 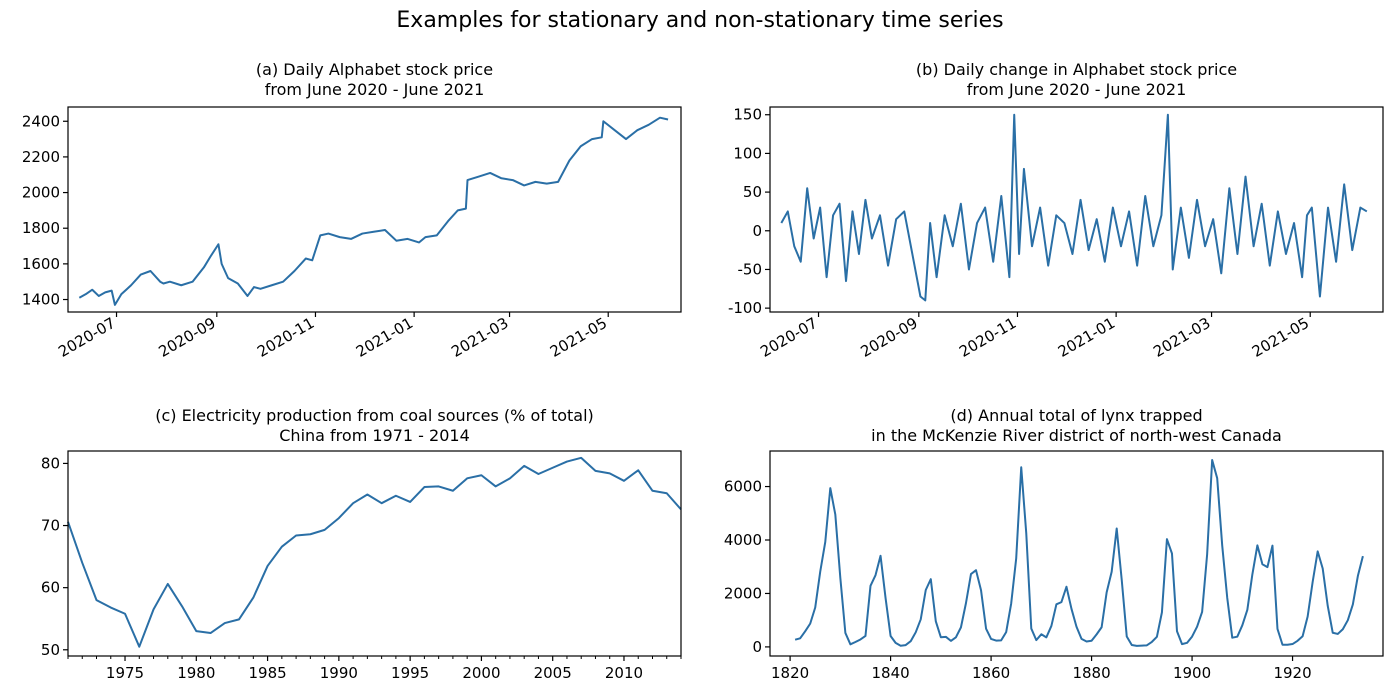 I want to click on x-tick-label-c: 1980, so click(x=196, y=673).